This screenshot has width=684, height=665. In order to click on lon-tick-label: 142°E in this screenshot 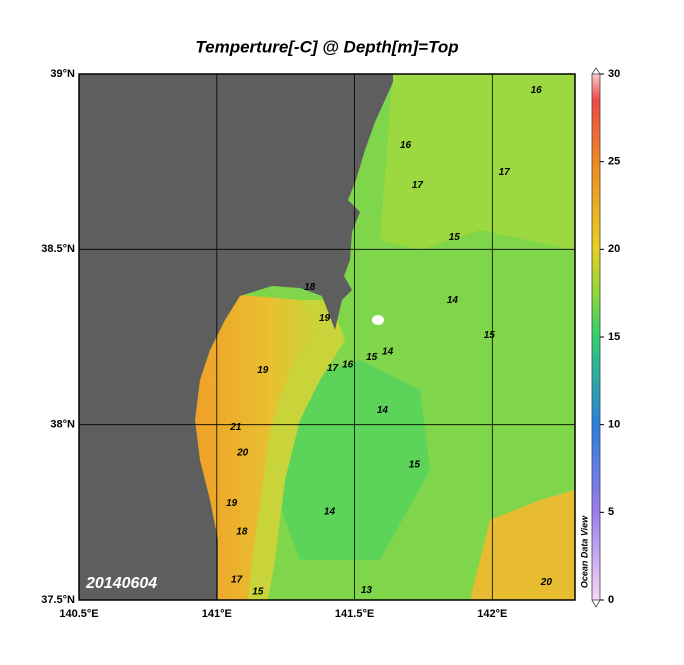, I will do `click(492, 614)`.